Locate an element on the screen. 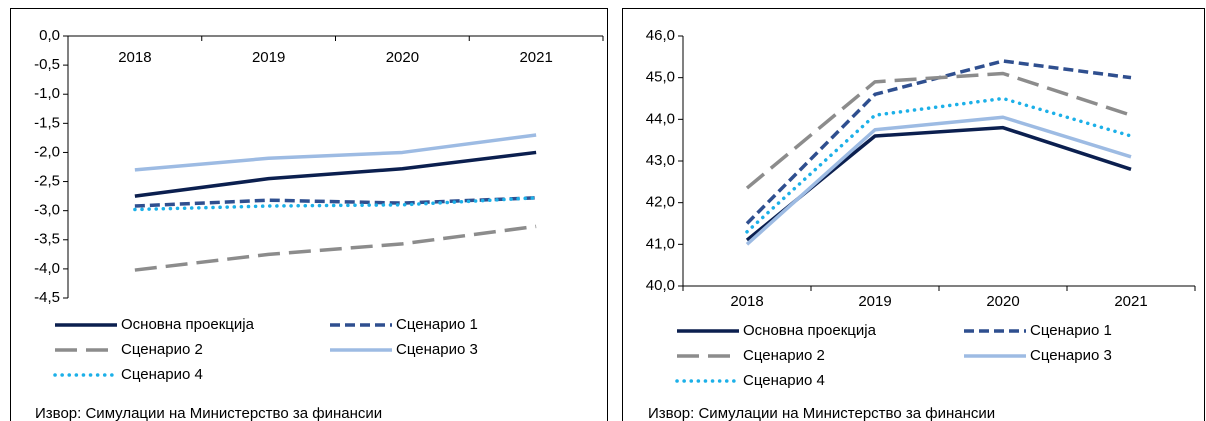  y-tick-label: 40,0 is located at coordinates (660, 285).